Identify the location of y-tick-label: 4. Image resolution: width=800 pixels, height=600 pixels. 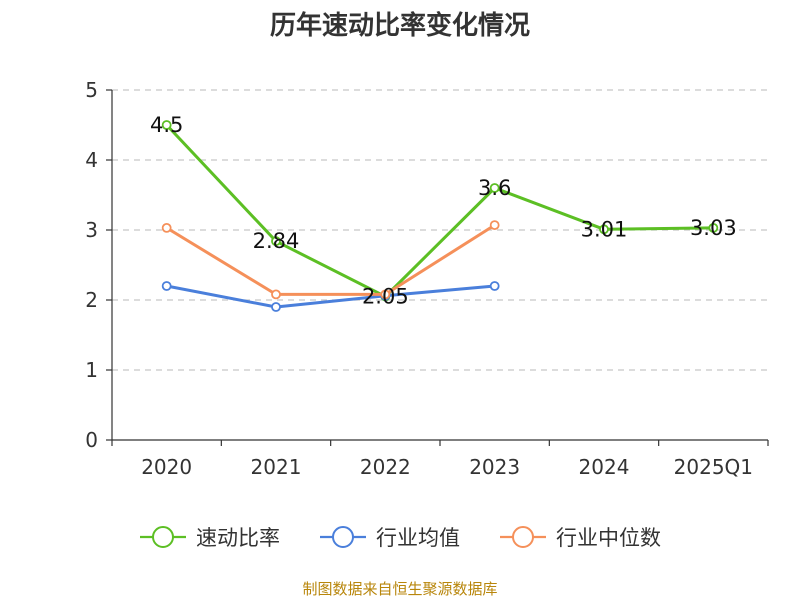
(91, 160).